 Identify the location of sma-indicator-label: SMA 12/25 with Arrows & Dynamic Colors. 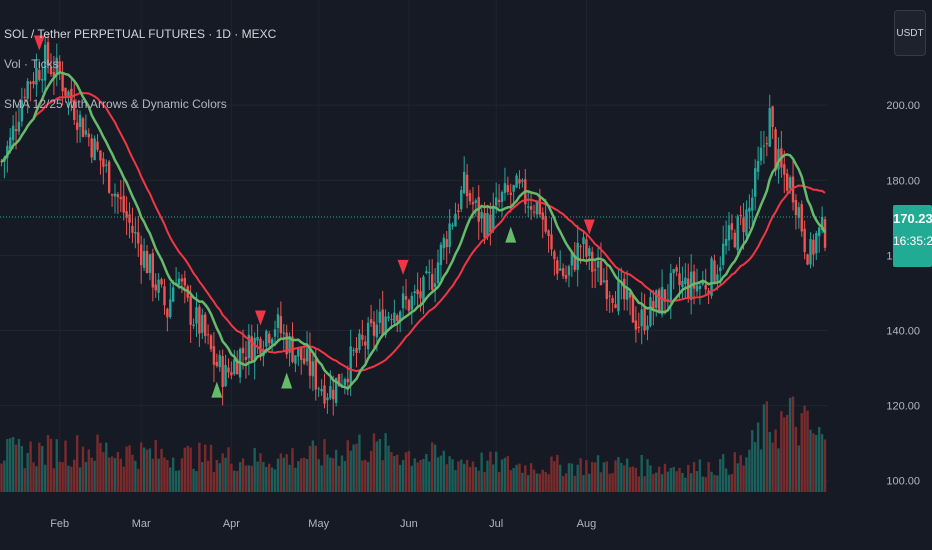
(115, 104).